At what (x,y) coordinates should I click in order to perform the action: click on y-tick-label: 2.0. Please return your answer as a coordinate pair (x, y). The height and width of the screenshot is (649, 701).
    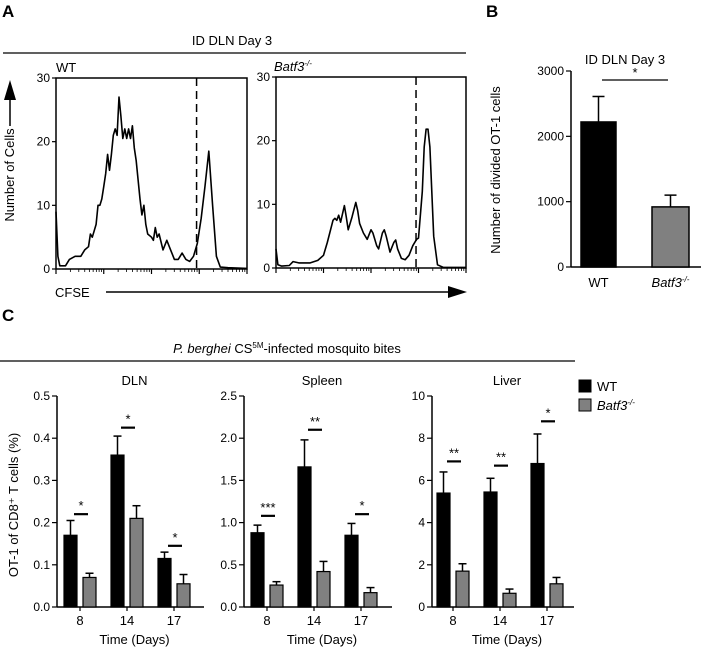
    Looking at the image, I should click on (228, 438).